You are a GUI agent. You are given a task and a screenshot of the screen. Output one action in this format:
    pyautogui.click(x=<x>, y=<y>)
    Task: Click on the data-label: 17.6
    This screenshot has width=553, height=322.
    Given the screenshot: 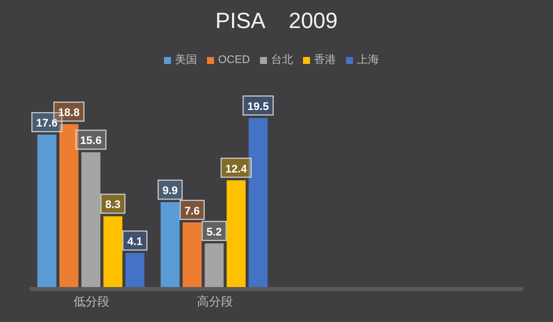 What is the action you would take?
    pyautogui.click(x=47, y=124)
    